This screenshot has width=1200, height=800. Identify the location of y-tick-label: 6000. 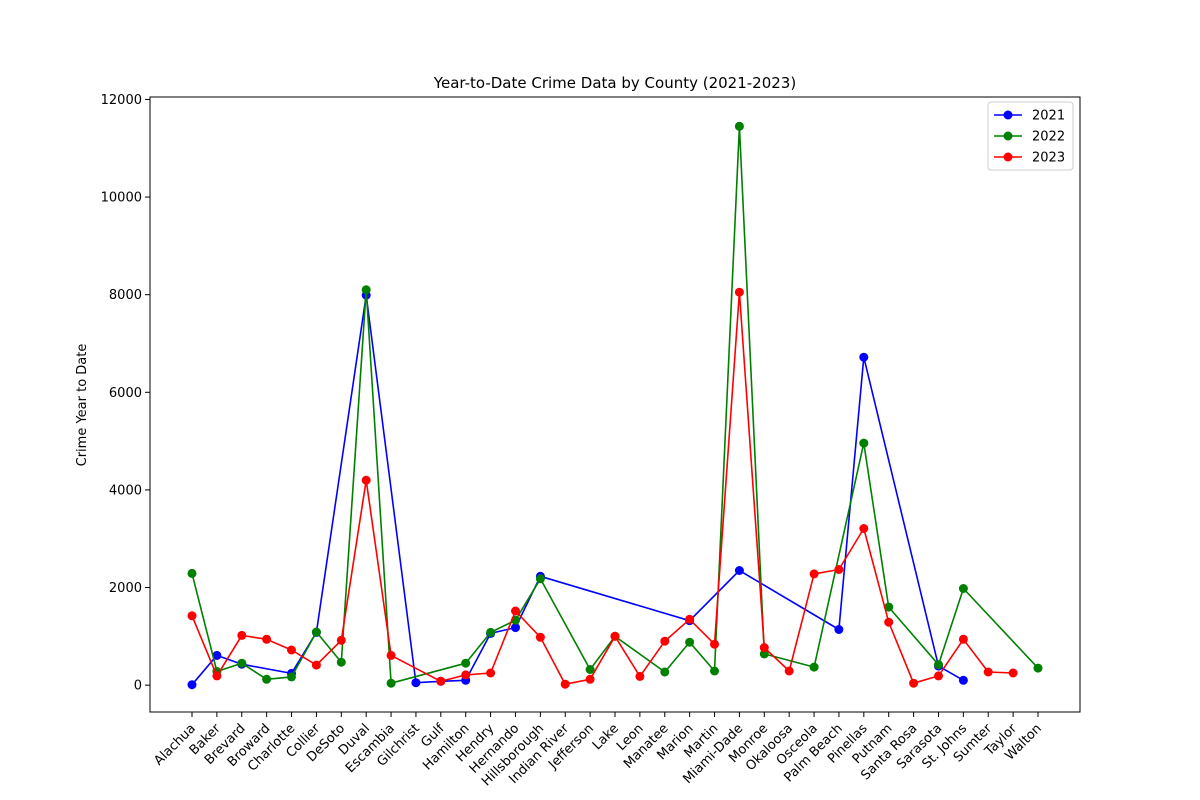
(125, 393).